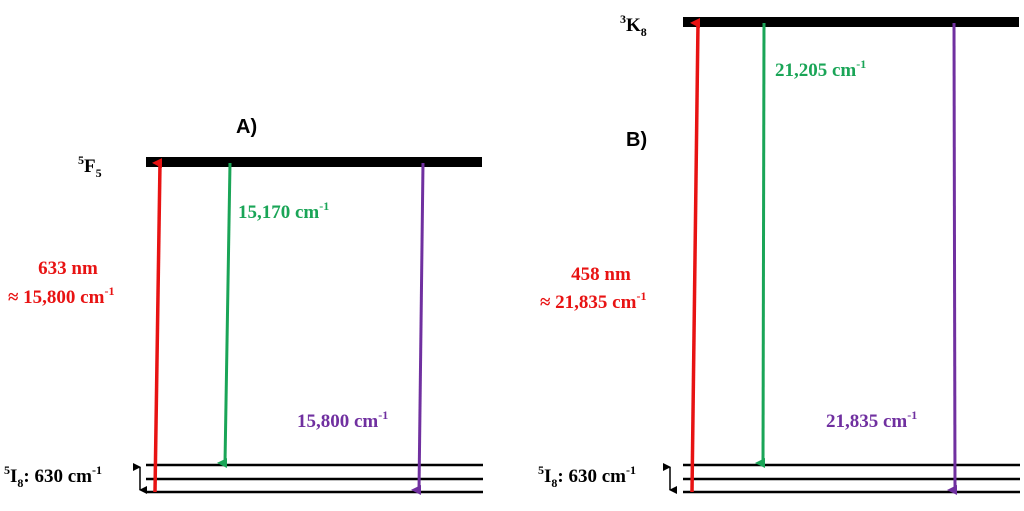 The height and width of the screenshot is (511, 1024). Describe the element at coordinates (224, 315) in the screenshot. I see `panel-a-green-emission-arrow` at that location.